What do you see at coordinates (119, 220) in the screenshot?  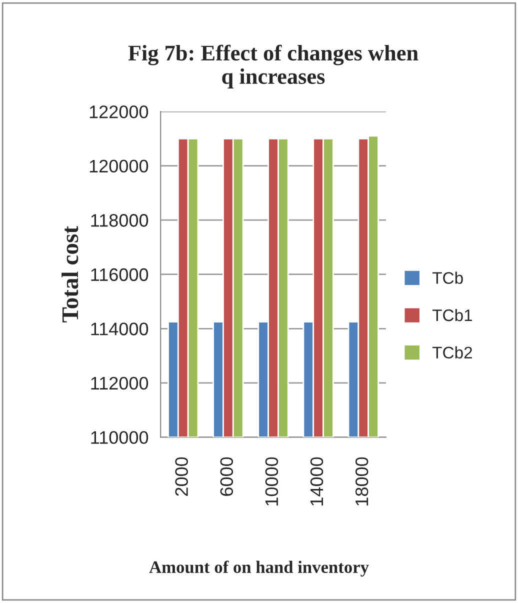 I see `y-tick-label: 118000` at bounding box center [119, 220].